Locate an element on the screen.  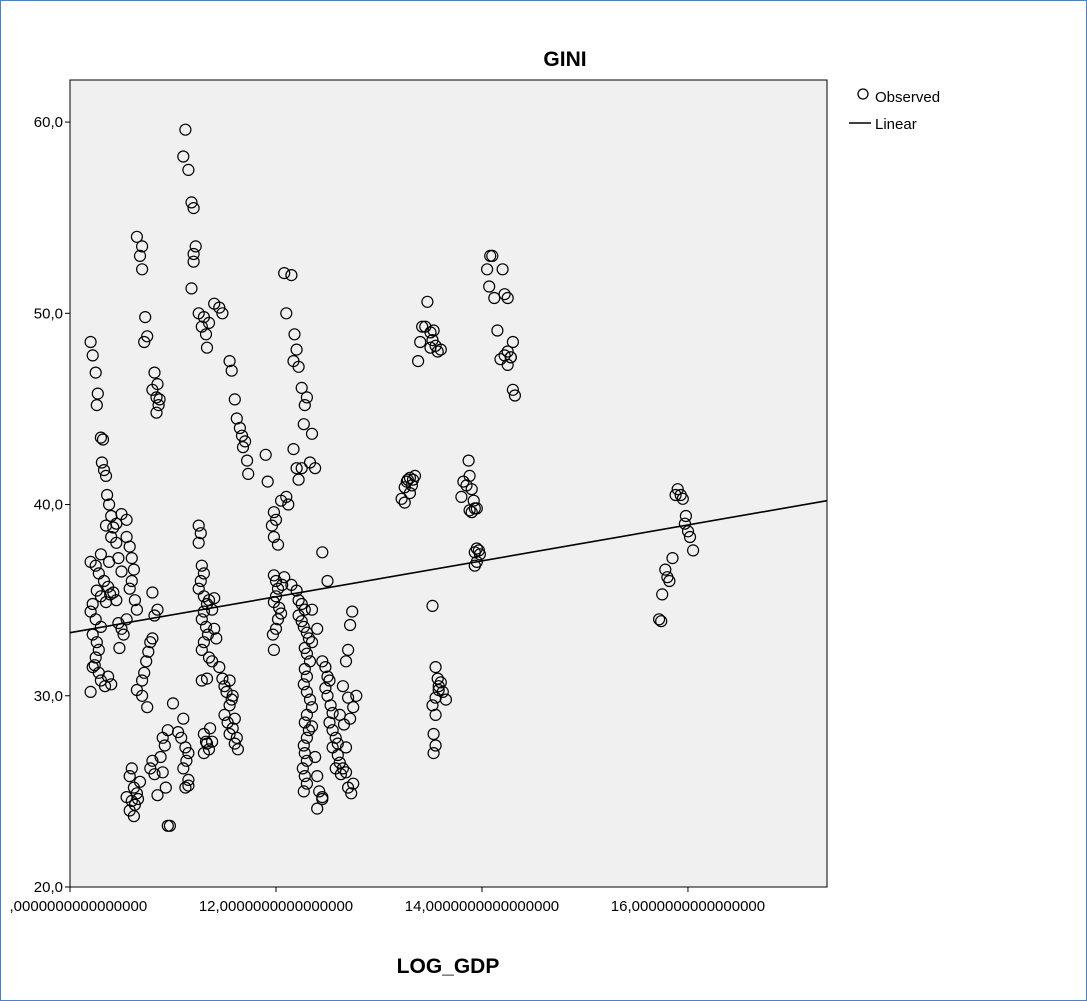
y-tick-label: 50,0 is located at coordinates (48, 313).